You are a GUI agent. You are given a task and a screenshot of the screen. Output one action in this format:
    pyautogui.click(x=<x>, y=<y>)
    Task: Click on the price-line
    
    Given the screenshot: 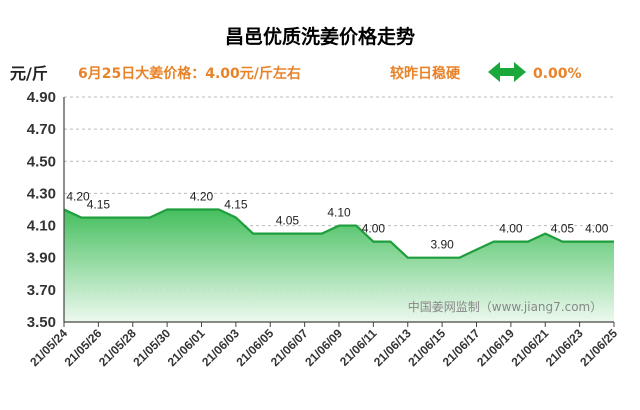 What is the action you would take?
    pyautogui.click(x=338, y=233)
    